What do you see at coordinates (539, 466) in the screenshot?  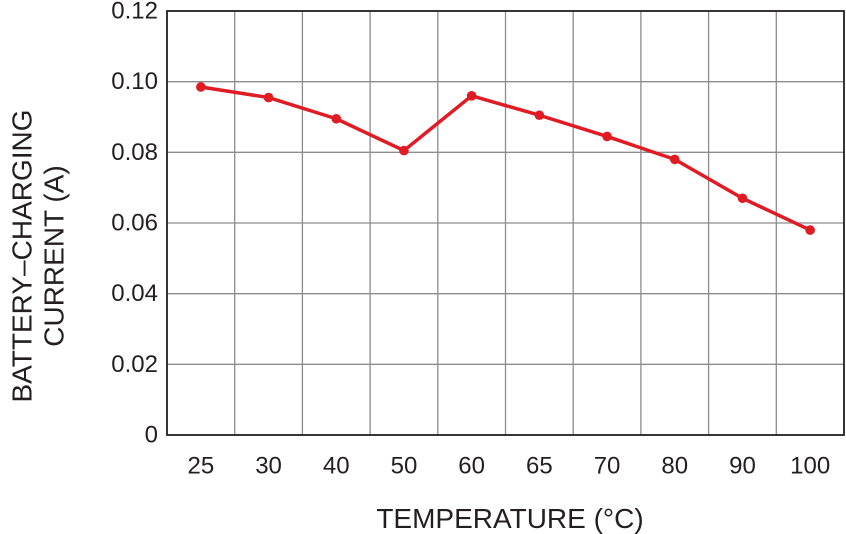 I see `x-tick-label: 65` at bounding box center [539, 466].